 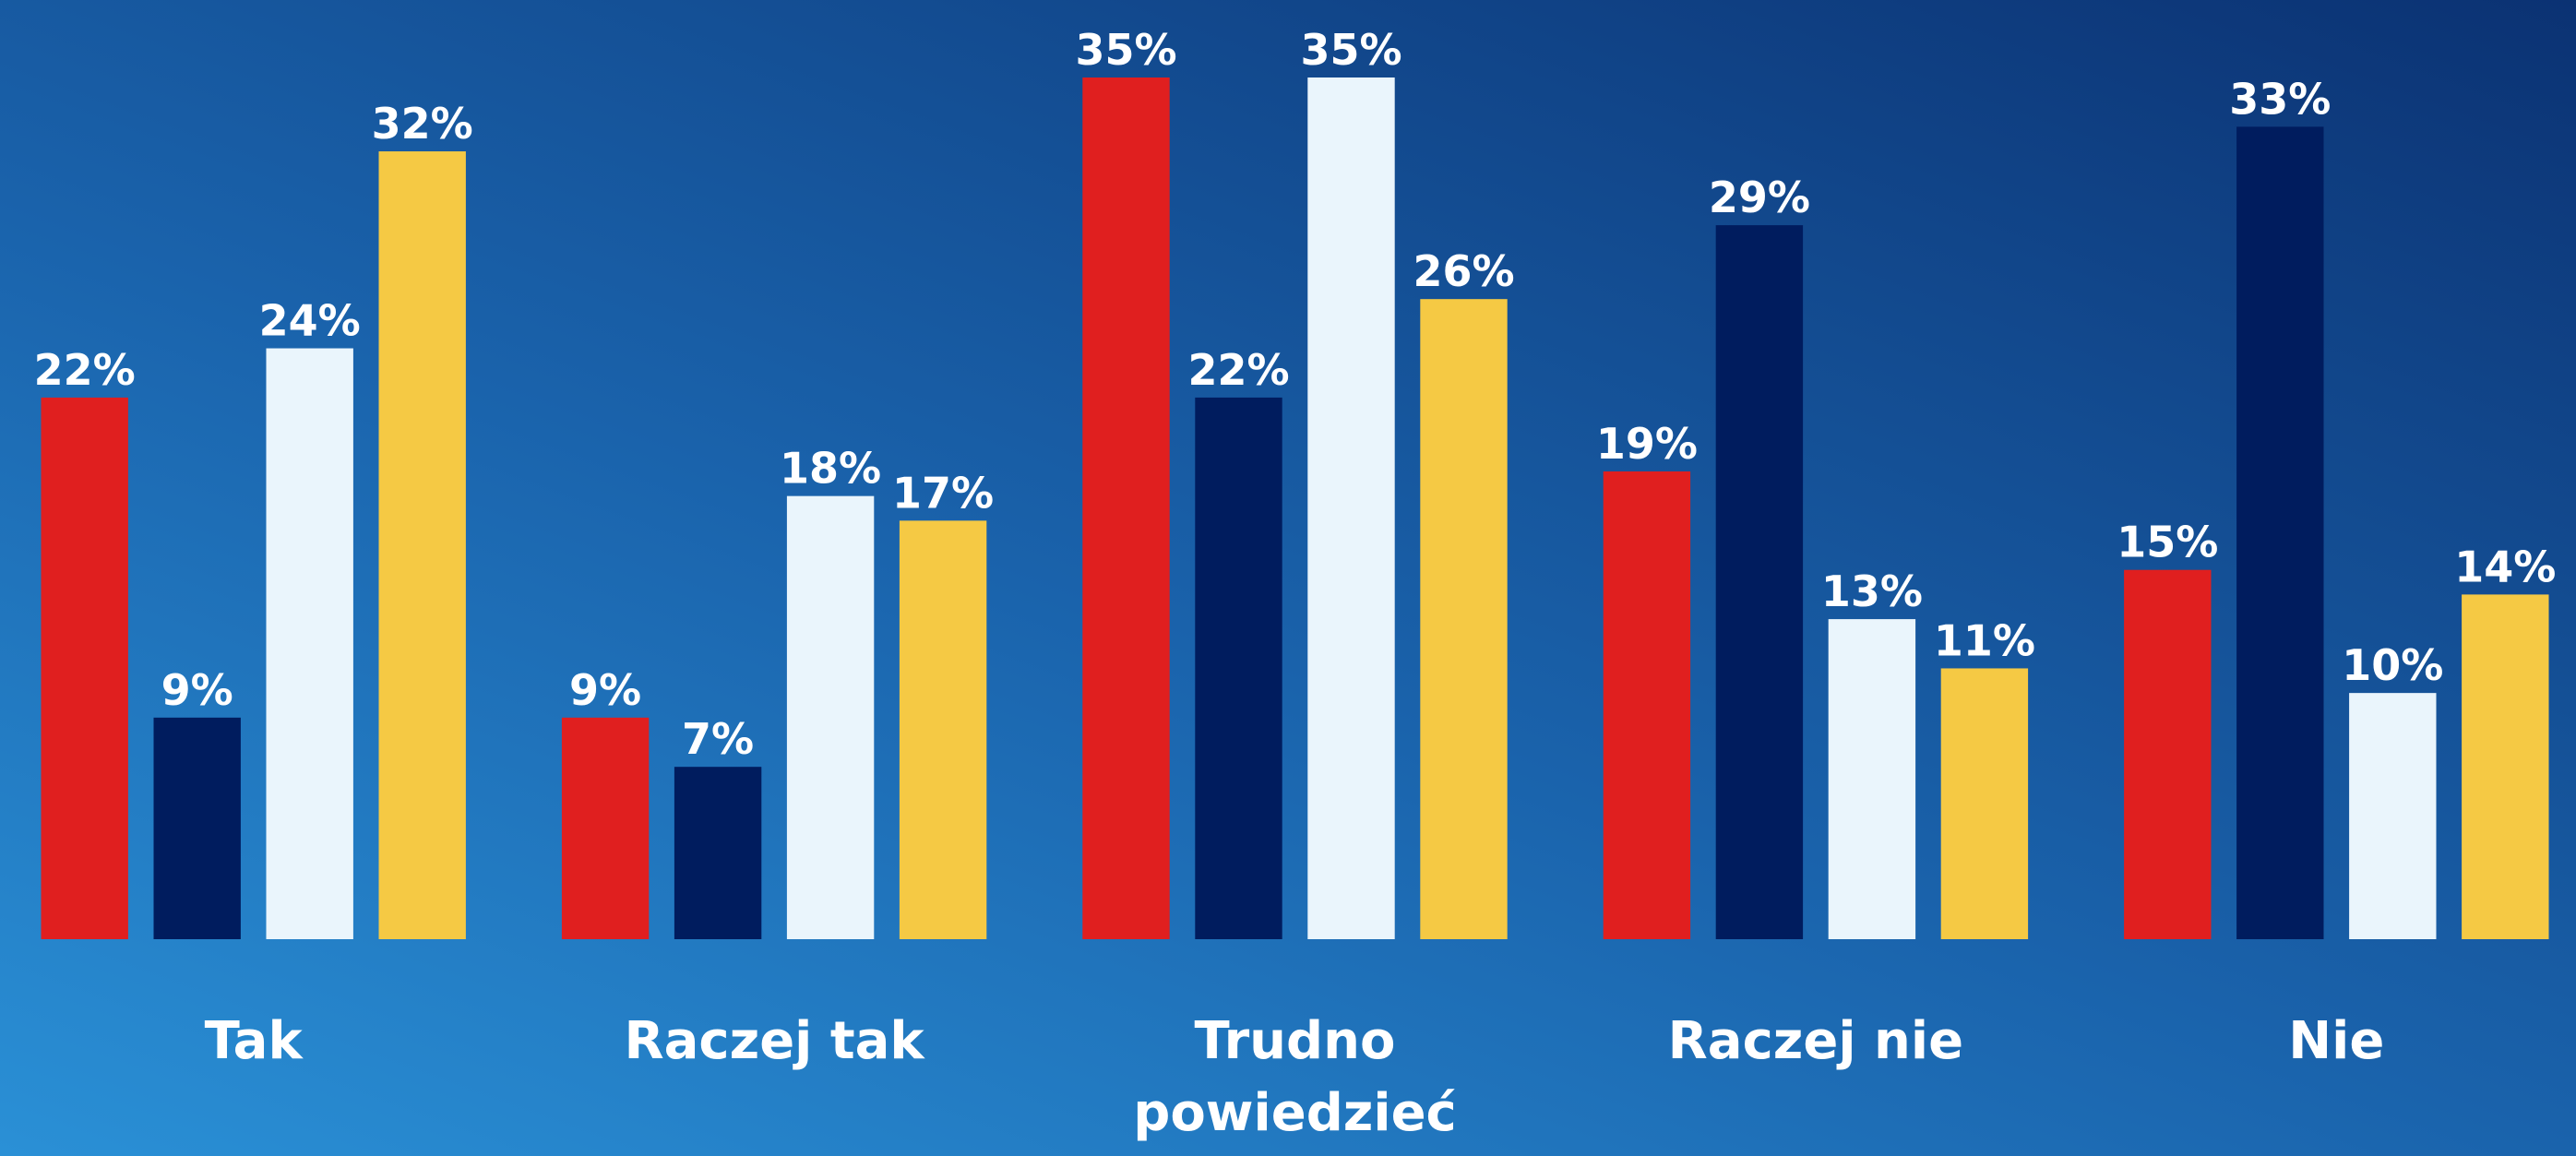 What do you see at coordinates (1295, 1077) in the screenshot?
I see `category-label: Trudno powiedzieć` at bounding box center [1295, 1077].